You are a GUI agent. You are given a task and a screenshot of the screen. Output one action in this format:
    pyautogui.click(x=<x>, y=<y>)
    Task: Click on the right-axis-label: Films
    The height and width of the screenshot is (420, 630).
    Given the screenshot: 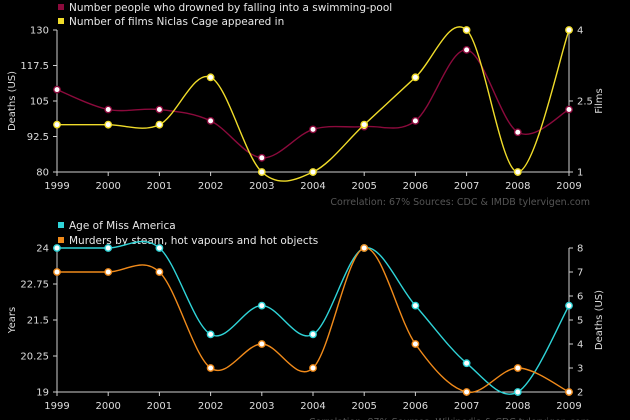 What is the action you would take?
    pyautogui.click(x=599, y=101)
    